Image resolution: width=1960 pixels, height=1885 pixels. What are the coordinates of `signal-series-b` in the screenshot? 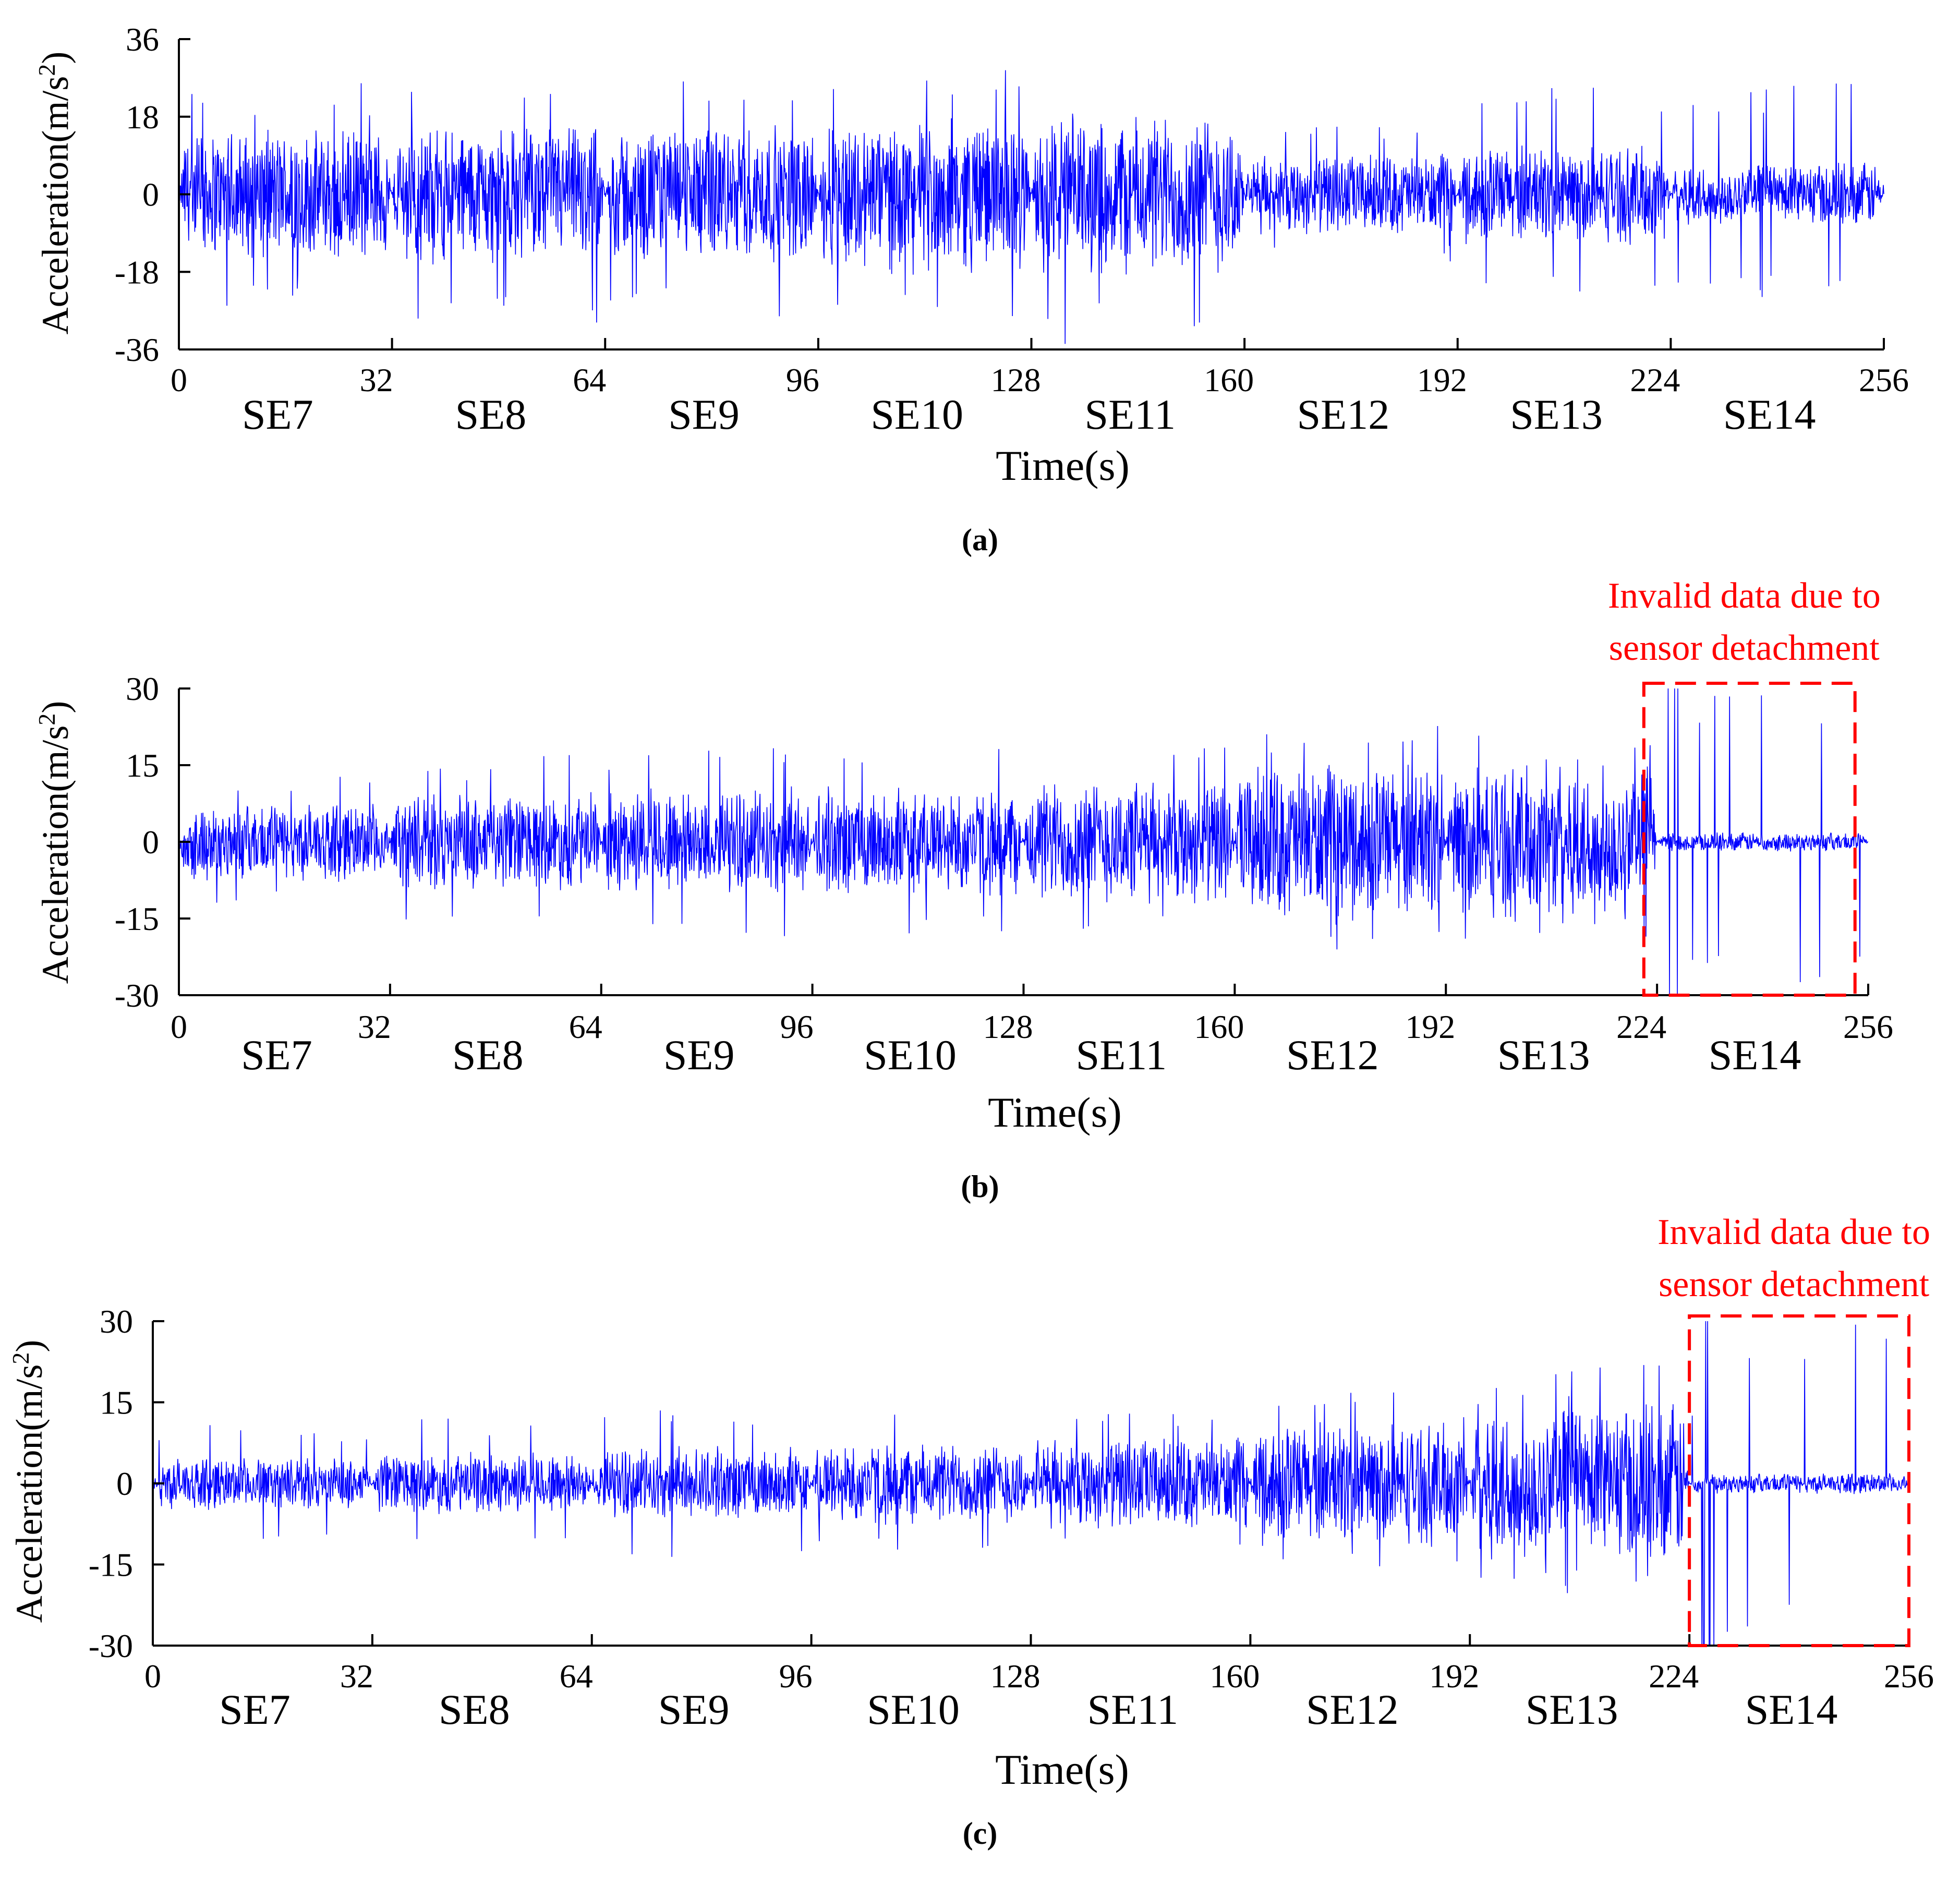 It's located at (1023, 842).